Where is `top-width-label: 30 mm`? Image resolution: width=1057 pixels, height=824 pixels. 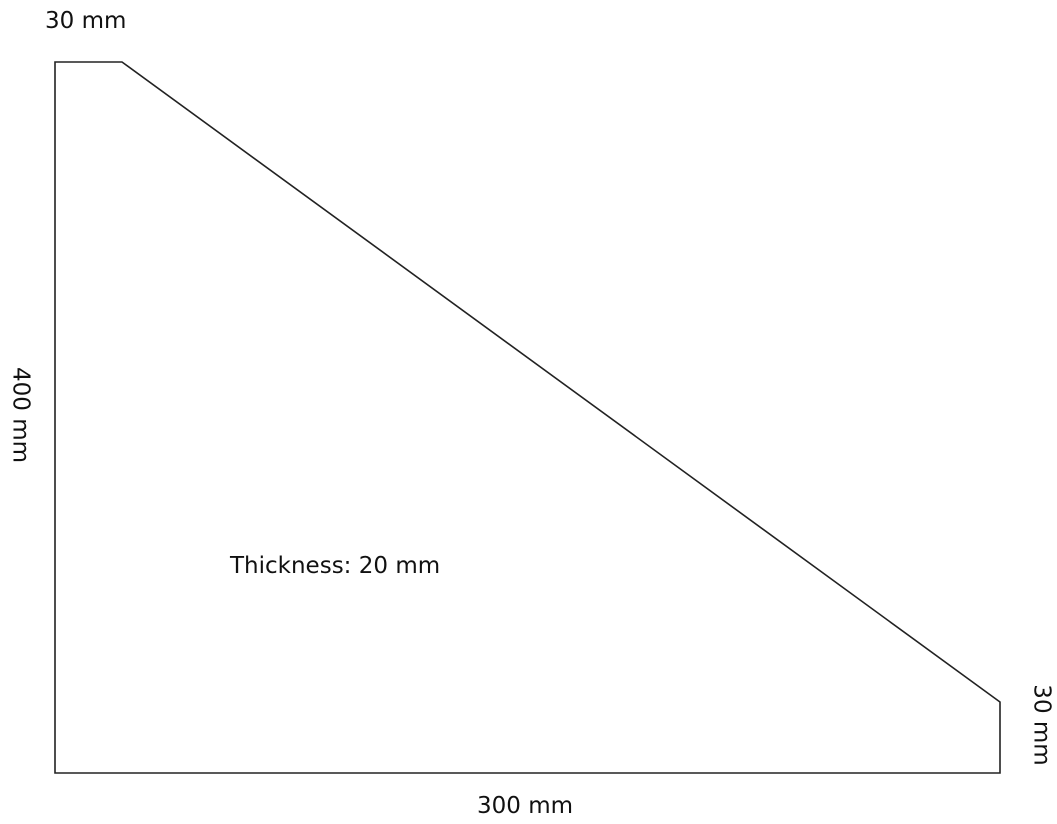
top-width-label: 30 mm is located at coordinates (86, 21).